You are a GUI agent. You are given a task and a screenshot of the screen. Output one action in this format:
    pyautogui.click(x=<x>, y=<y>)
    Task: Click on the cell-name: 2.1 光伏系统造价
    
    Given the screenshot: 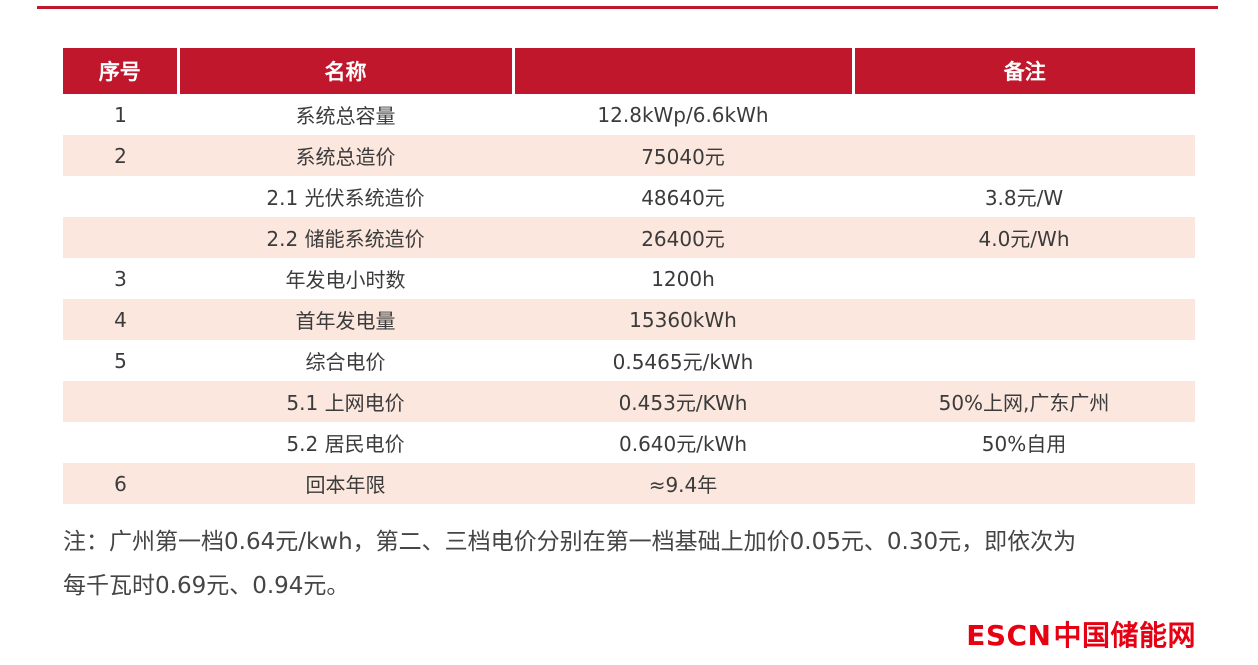 What is the action you would take?
    pyautogui.click(x=345, y=196)
    